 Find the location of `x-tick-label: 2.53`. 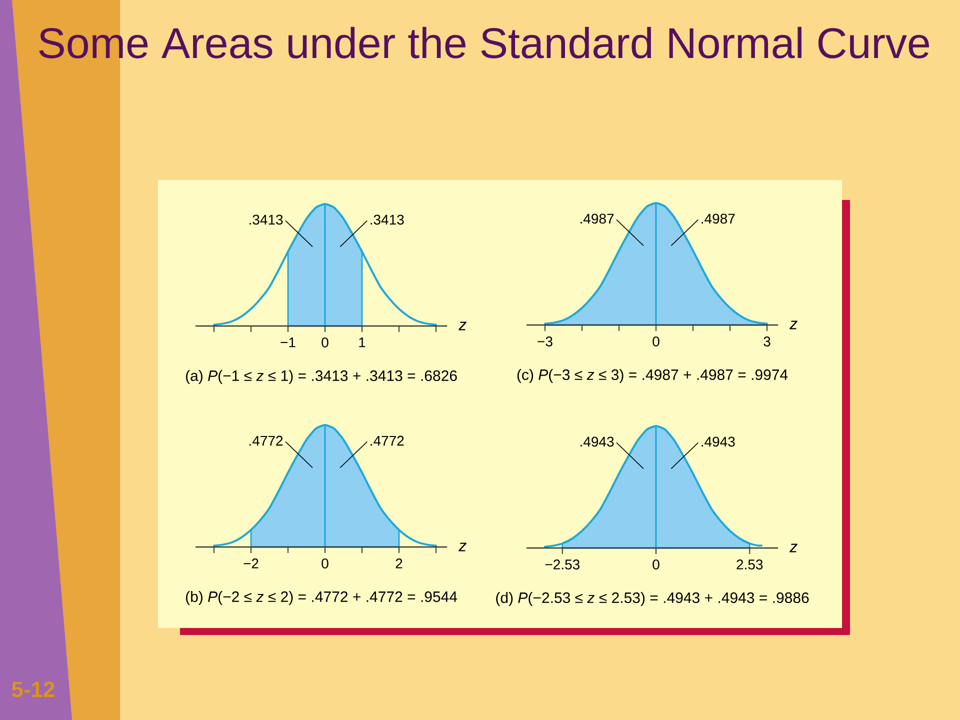

x-tick-label: 2.53 is located at coordinates (749, 565).